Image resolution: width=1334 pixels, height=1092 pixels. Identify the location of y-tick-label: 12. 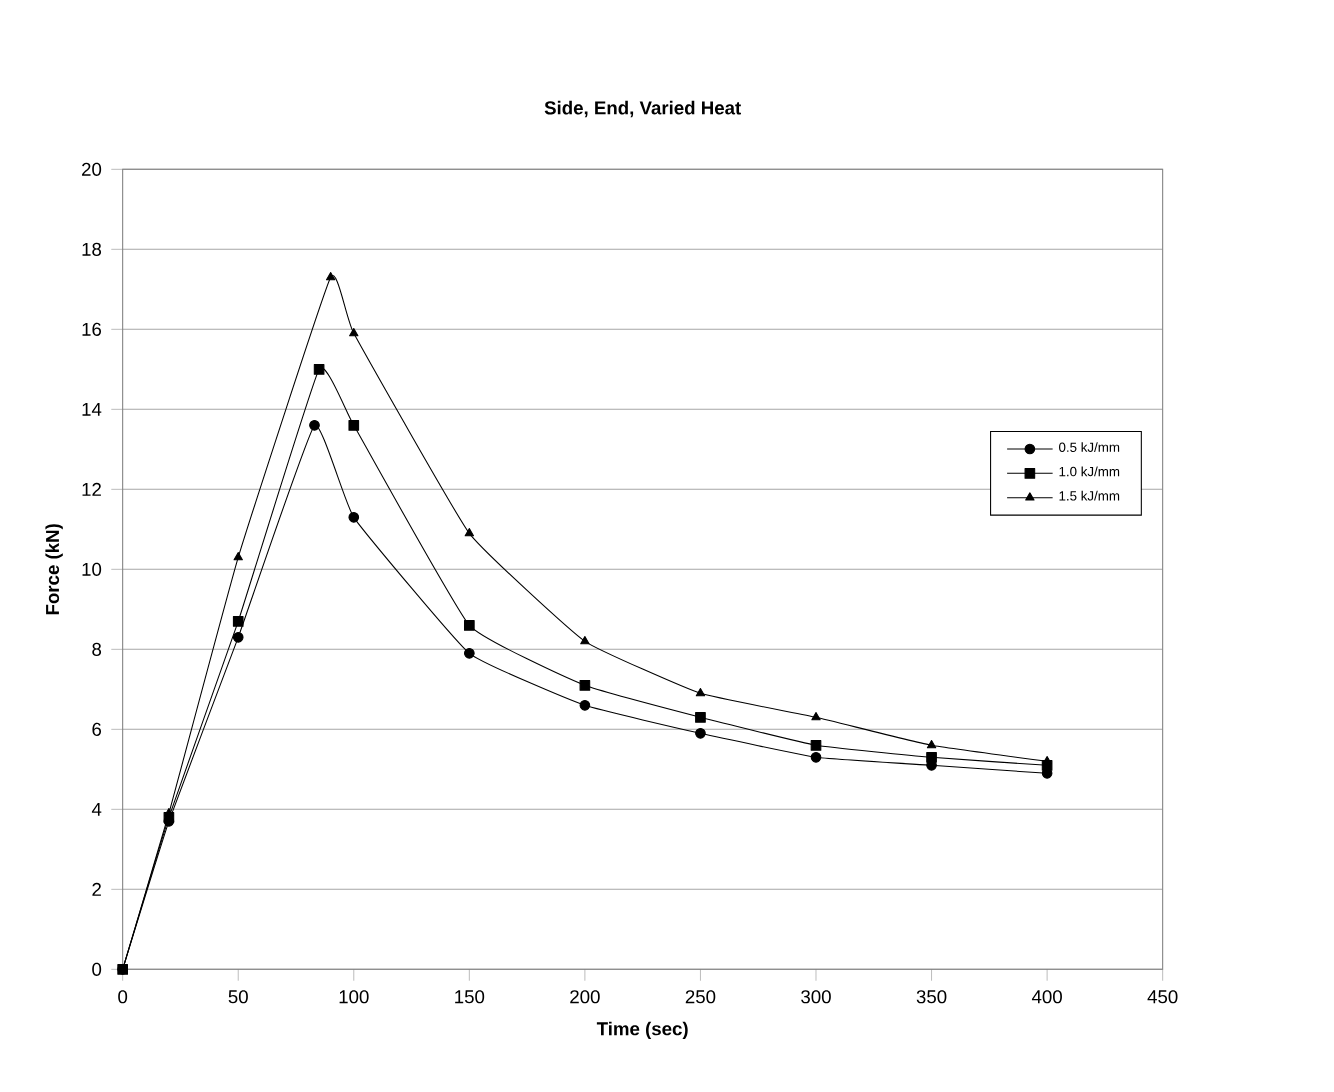
(91, 489).